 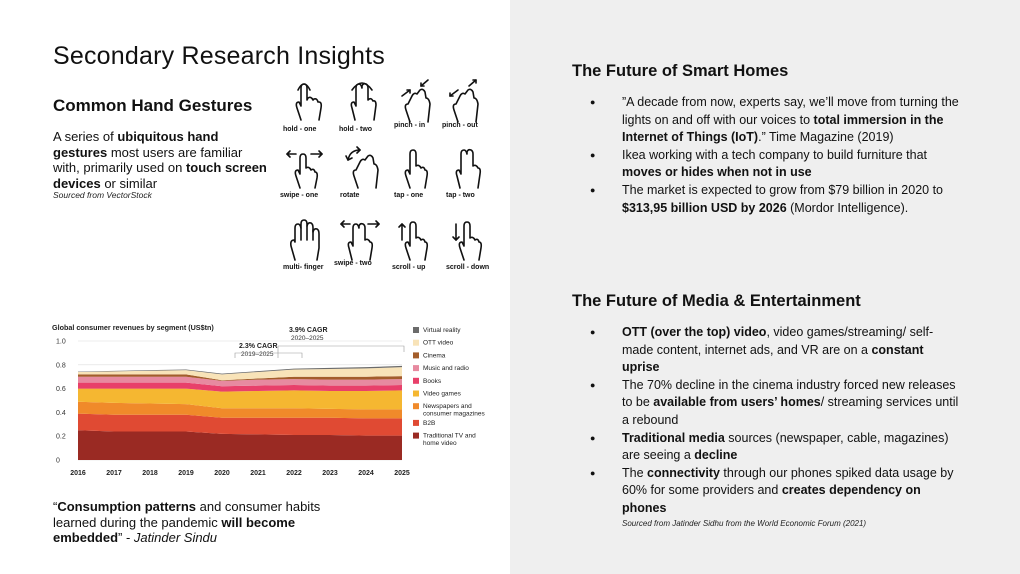 I want to click on gesture-scroll-up: scroll - up, so click(x=422, y=244).